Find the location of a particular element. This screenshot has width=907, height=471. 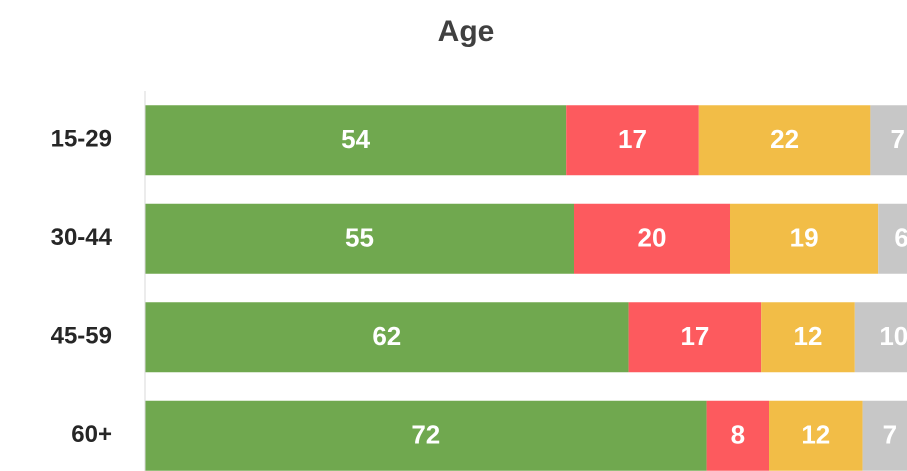

data-label: 72 is located at coordinates (425, 435).